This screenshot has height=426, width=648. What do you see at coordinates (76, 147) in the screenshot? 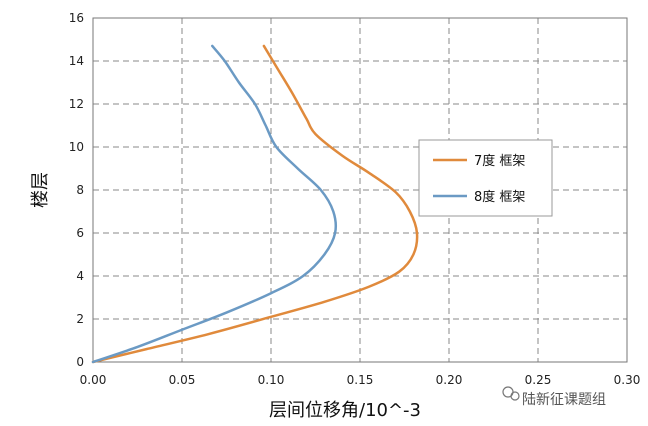
I see `y-tick-label: 10` at bounding box center [76, 147].